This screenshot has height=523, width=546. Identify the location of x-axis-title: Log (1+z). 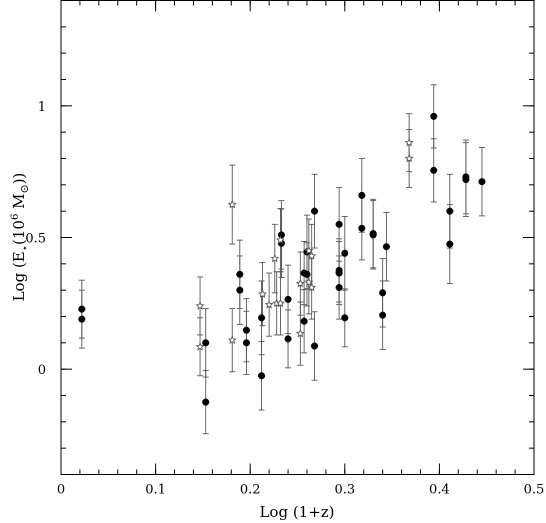
(296, 512).